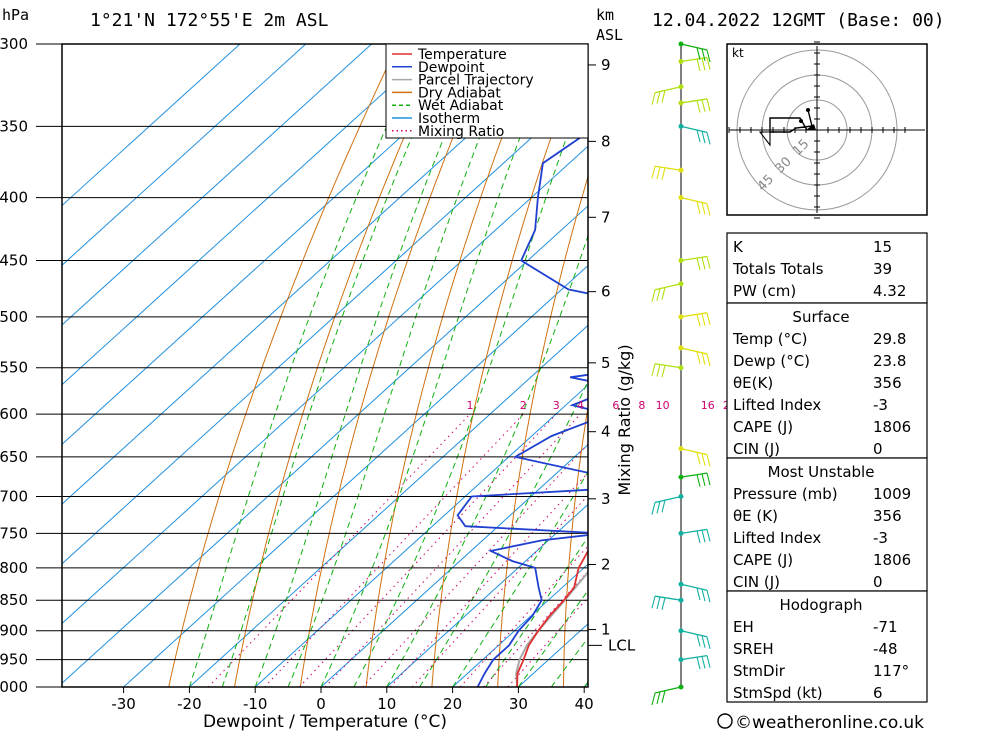 Image resolution: width=1000 pixels, height=733 pixels. I want to click on legend-entry: Temperature, so click(462, 55).